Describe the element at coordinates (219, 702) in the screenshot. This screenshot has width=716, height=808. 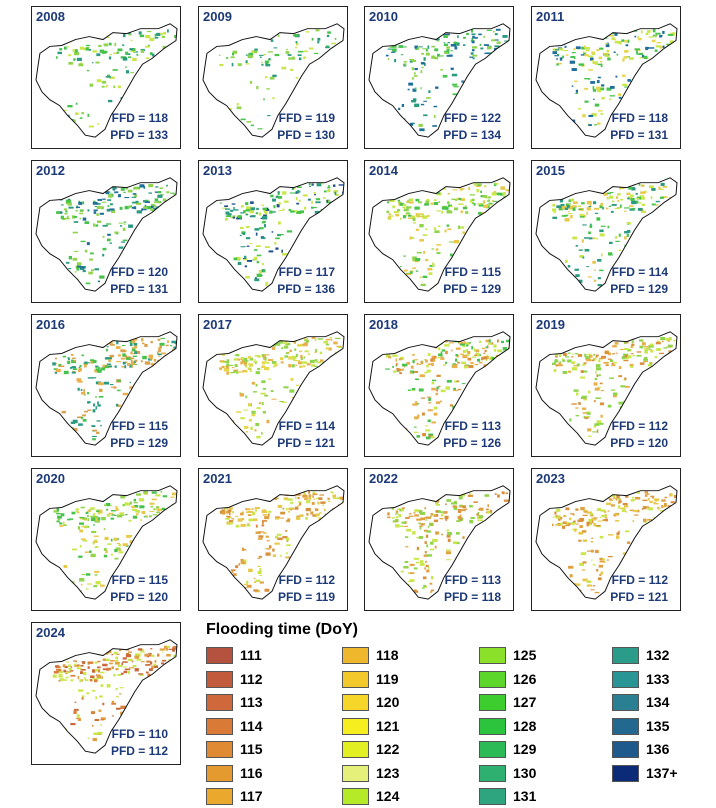
I see `legend-swatch` at that location.